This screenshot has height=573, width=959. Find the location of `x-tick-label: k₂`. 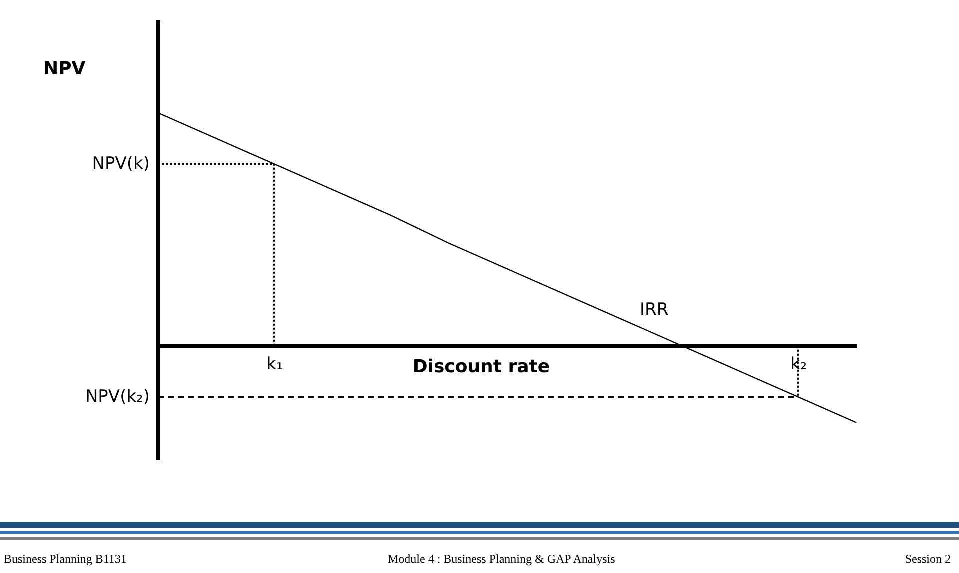

x-tick-label: k₂ is located at coordinates (799, 364).